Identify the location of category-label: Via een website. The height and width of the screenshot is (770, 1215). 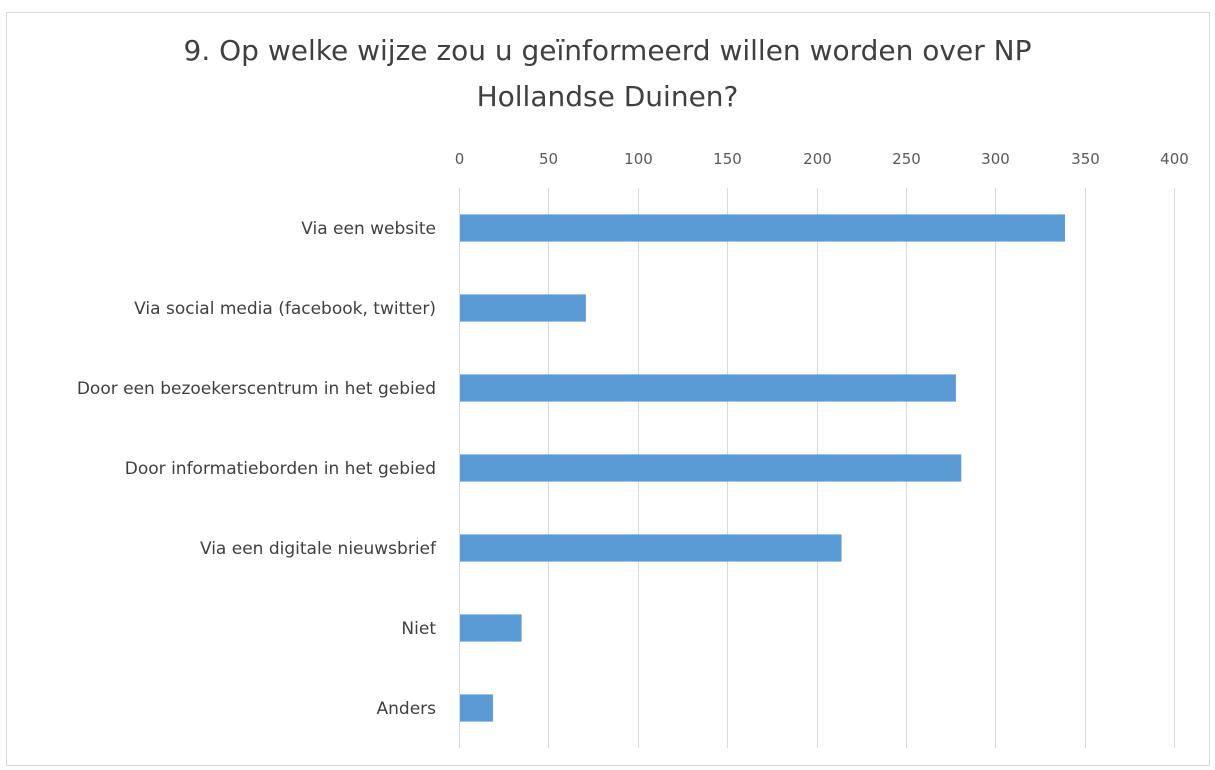
(368, 229).